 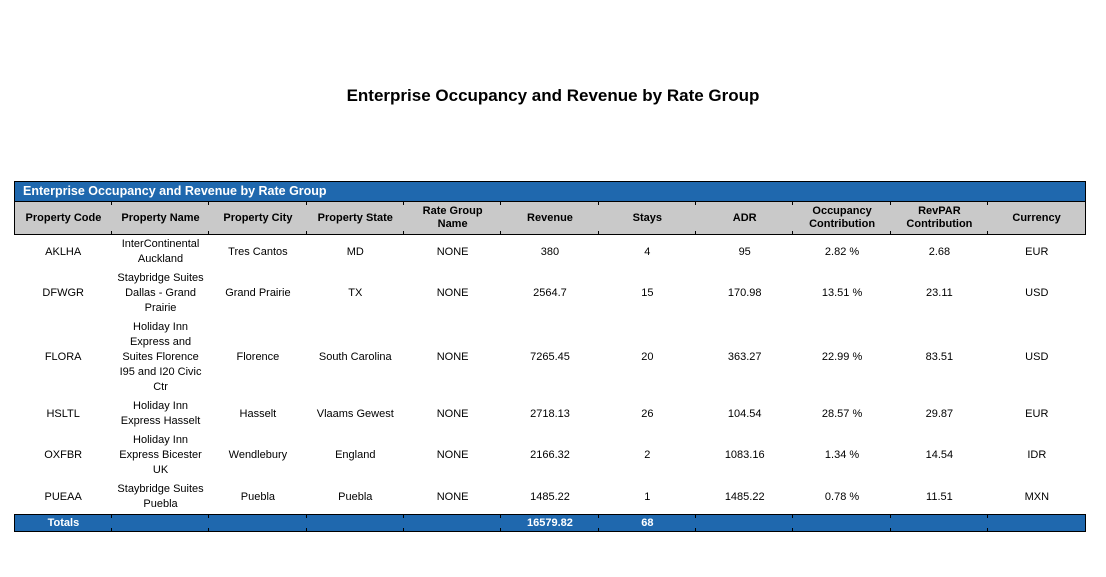 I want to click on column-header: Rate Group Name, so click(x=452, y=218).